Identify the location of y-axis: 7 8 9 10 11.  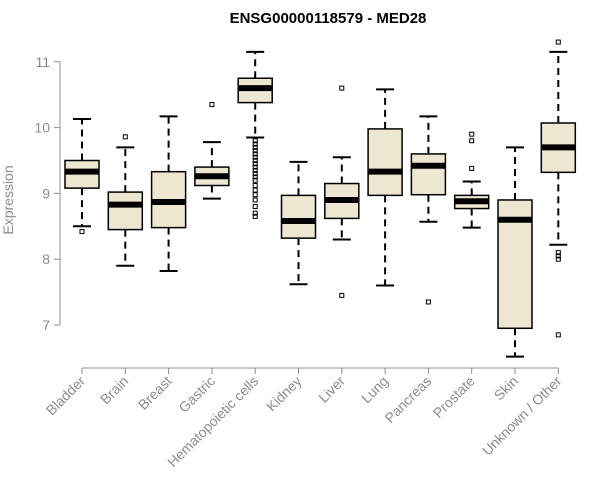
(47, 193).